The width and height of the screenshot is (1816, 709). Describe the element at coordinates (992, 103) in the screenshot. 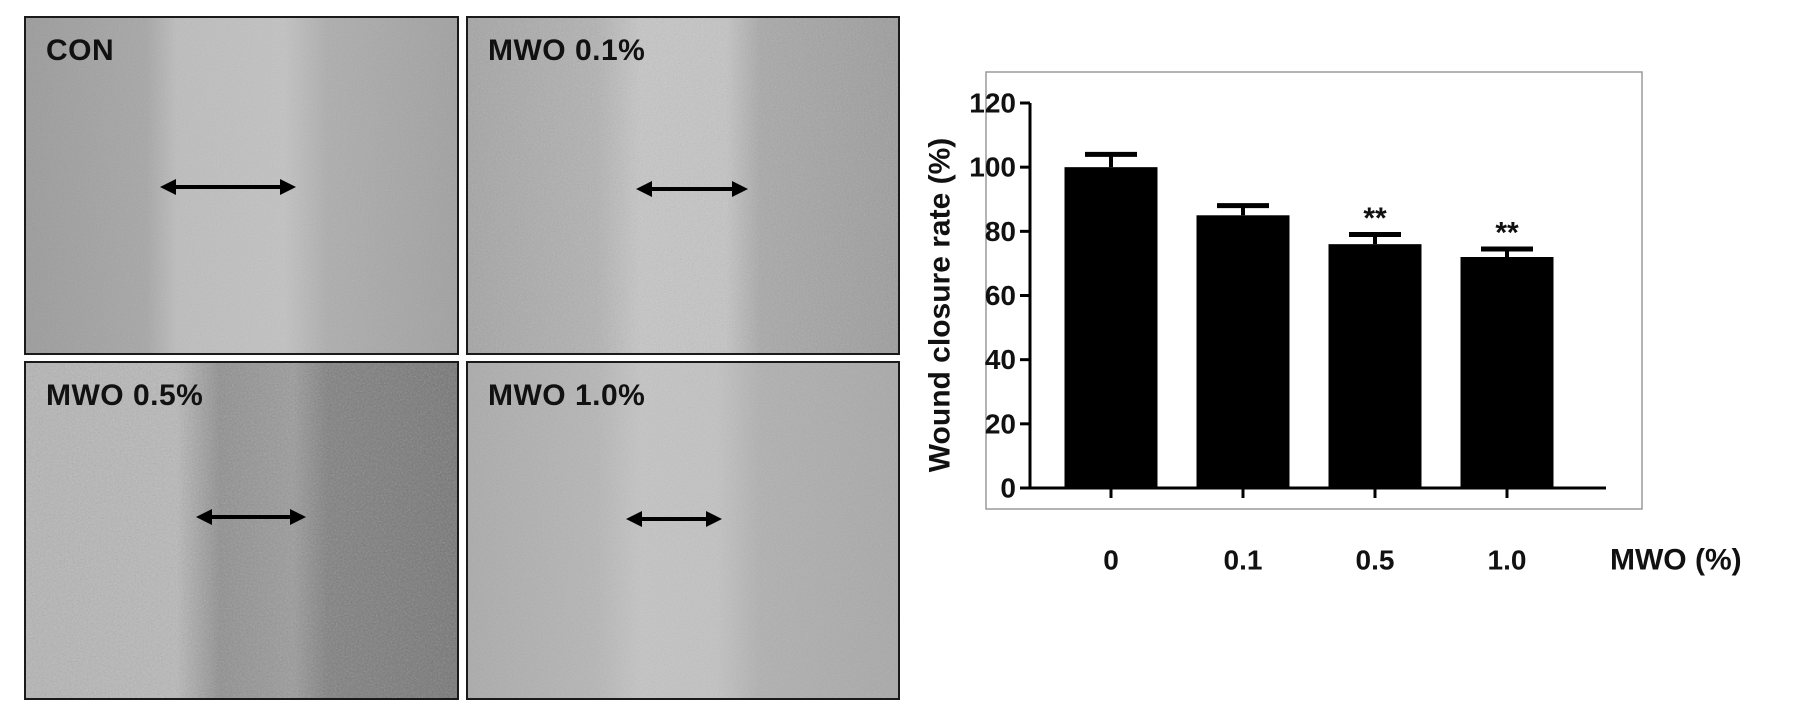

I see `y-tick-label: 120` at that location.